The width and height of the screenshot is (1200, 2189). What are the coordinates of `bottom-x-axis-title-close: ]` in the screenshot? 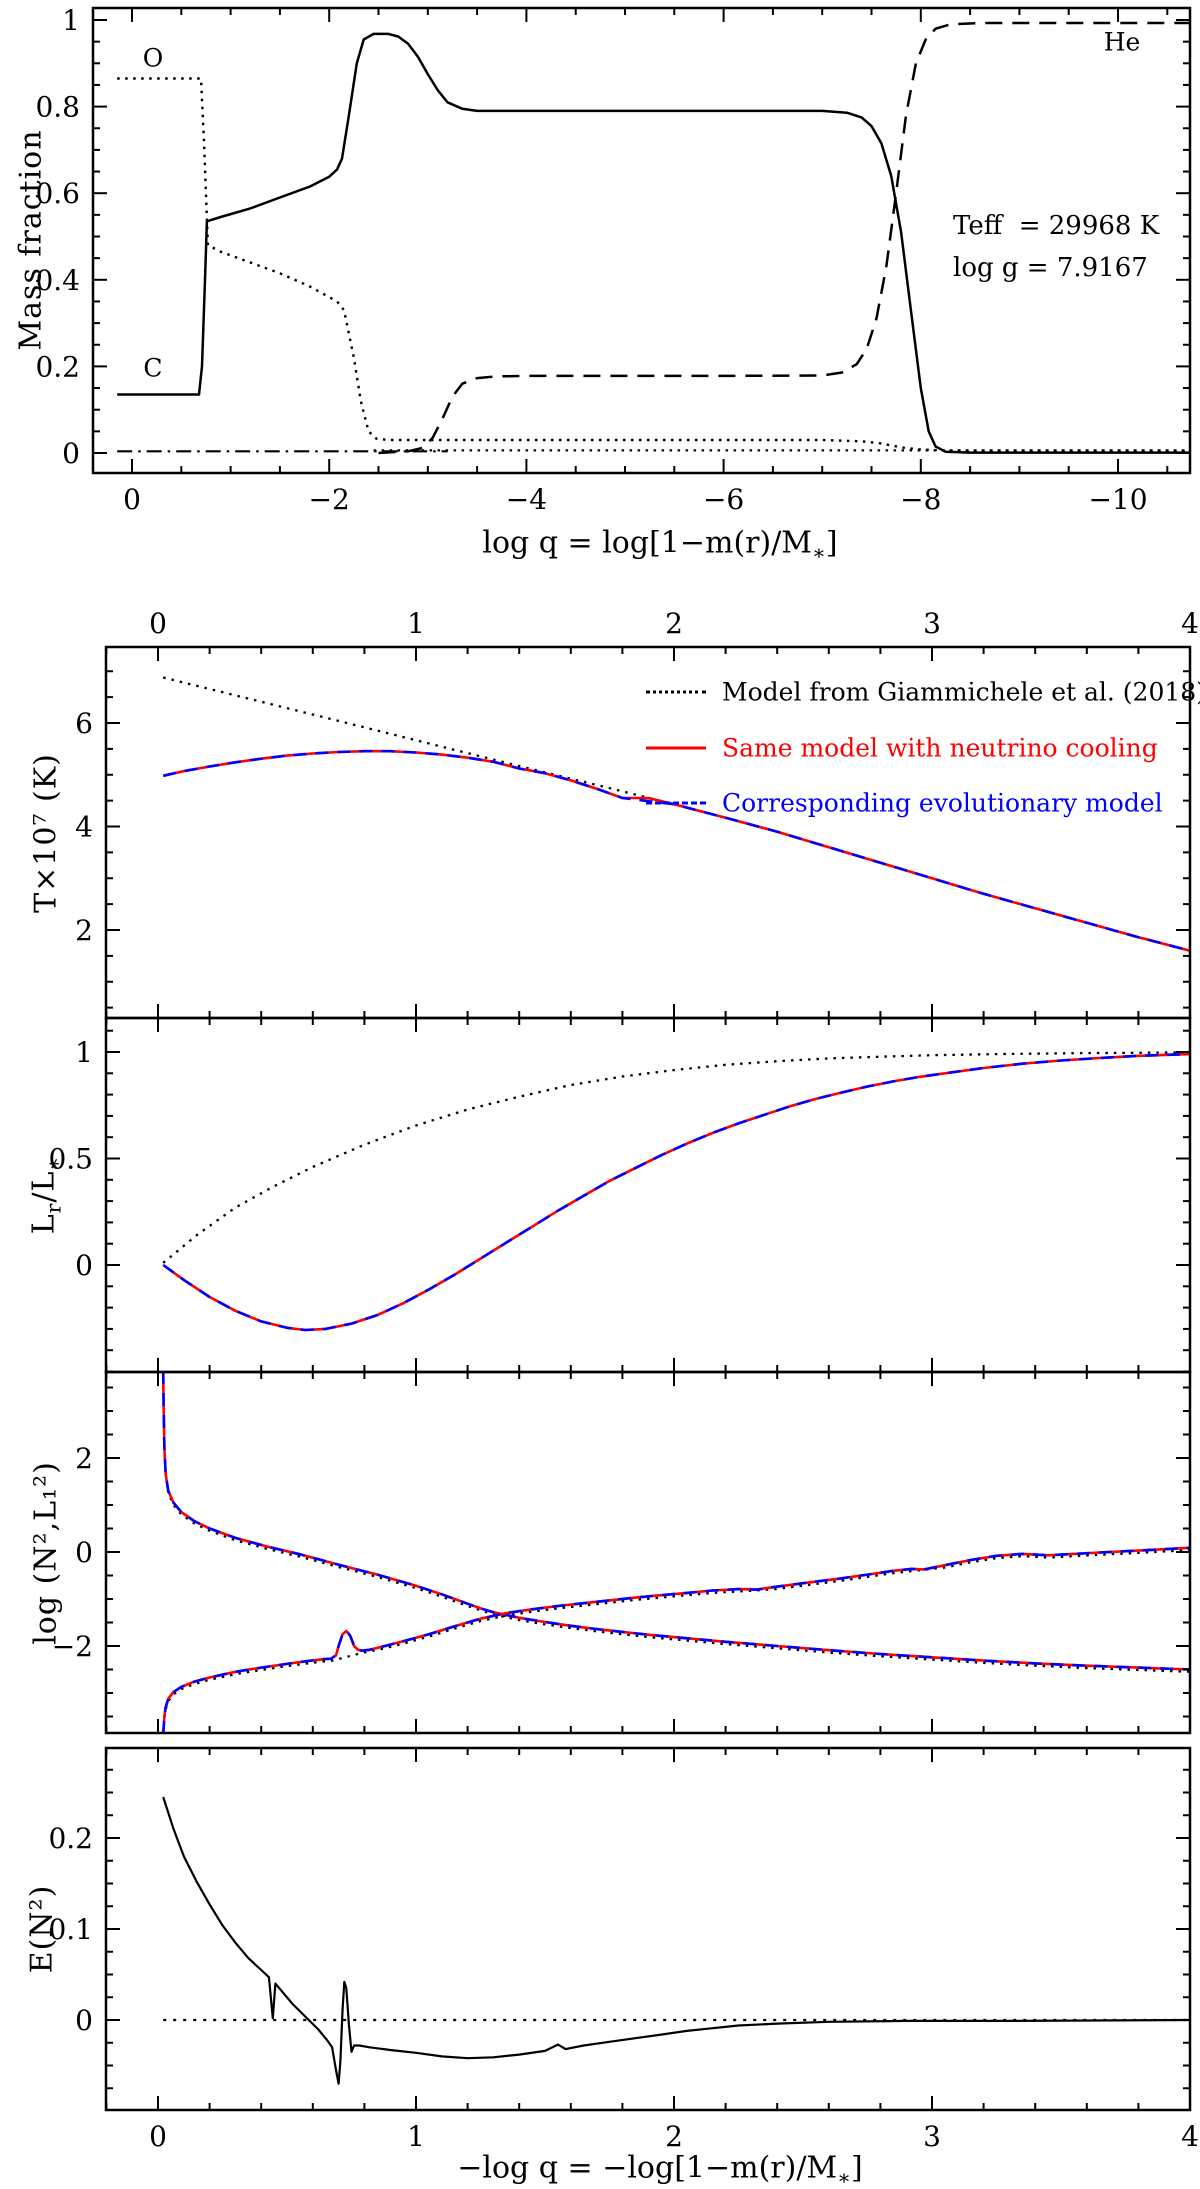 It's located at (857, 2168).